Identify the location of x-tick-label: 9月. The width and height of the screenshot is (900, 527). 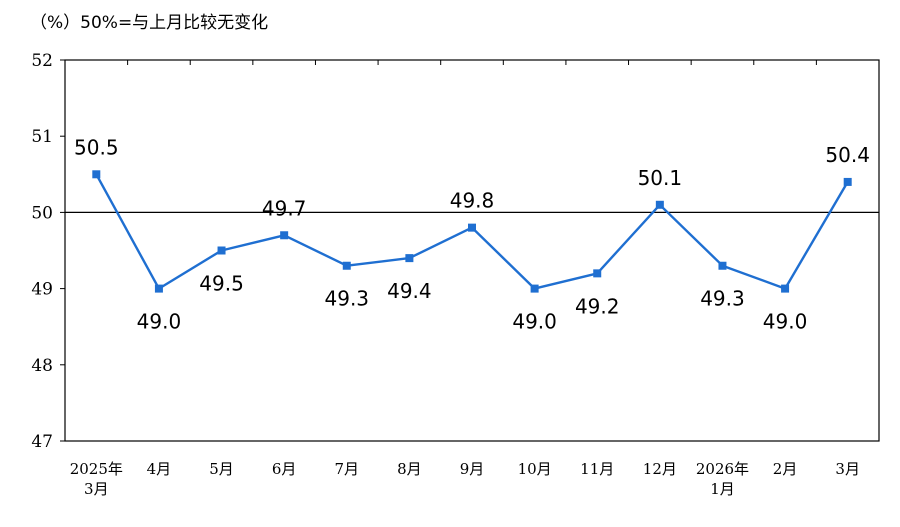
(472, 469).